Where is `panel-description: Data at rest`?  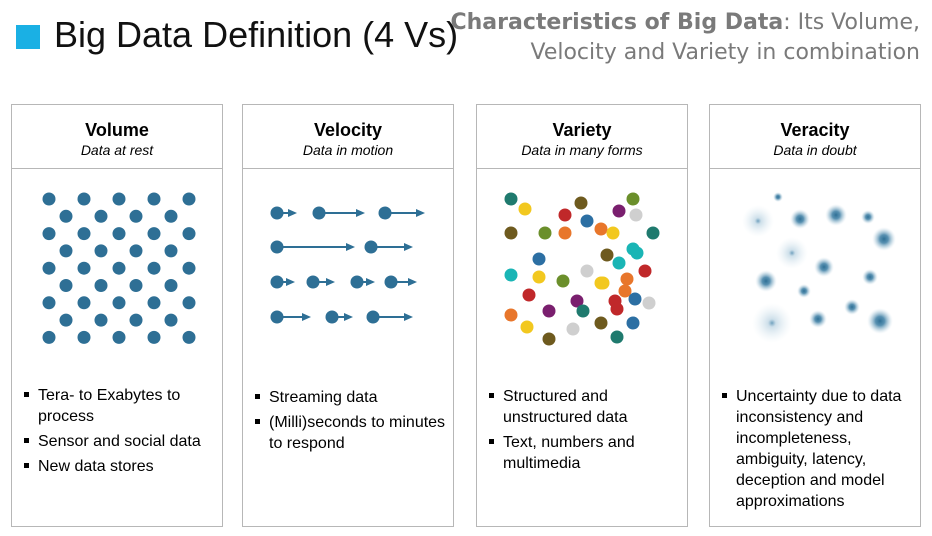 panel-description: Data at rest is located at coordinates (117, 150).